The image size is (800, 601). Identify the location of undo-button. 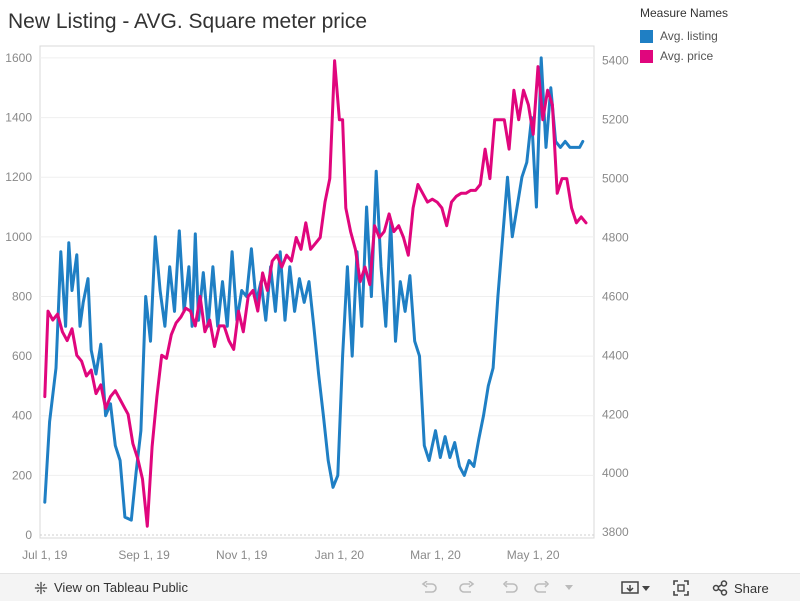
(429, 588).